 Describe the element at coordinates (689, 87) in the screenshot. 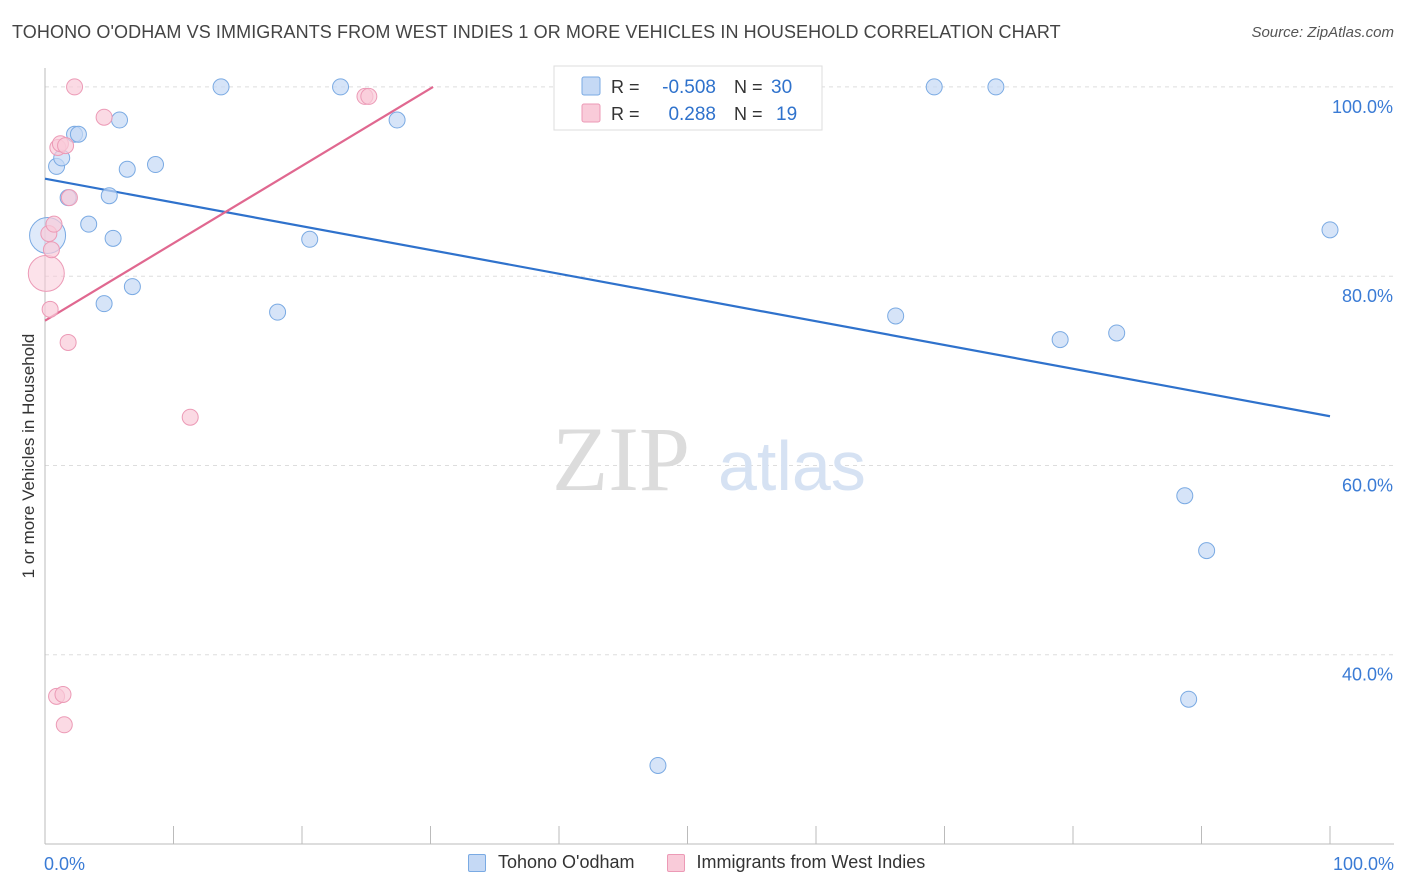

I see `stats-r-value-1: -0.508` at that location.